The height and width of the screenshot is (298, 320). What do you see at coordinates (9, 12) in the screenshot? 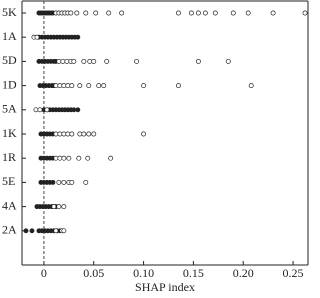
I see `y-tick-label: 5K` at bounding box center [9, 12].